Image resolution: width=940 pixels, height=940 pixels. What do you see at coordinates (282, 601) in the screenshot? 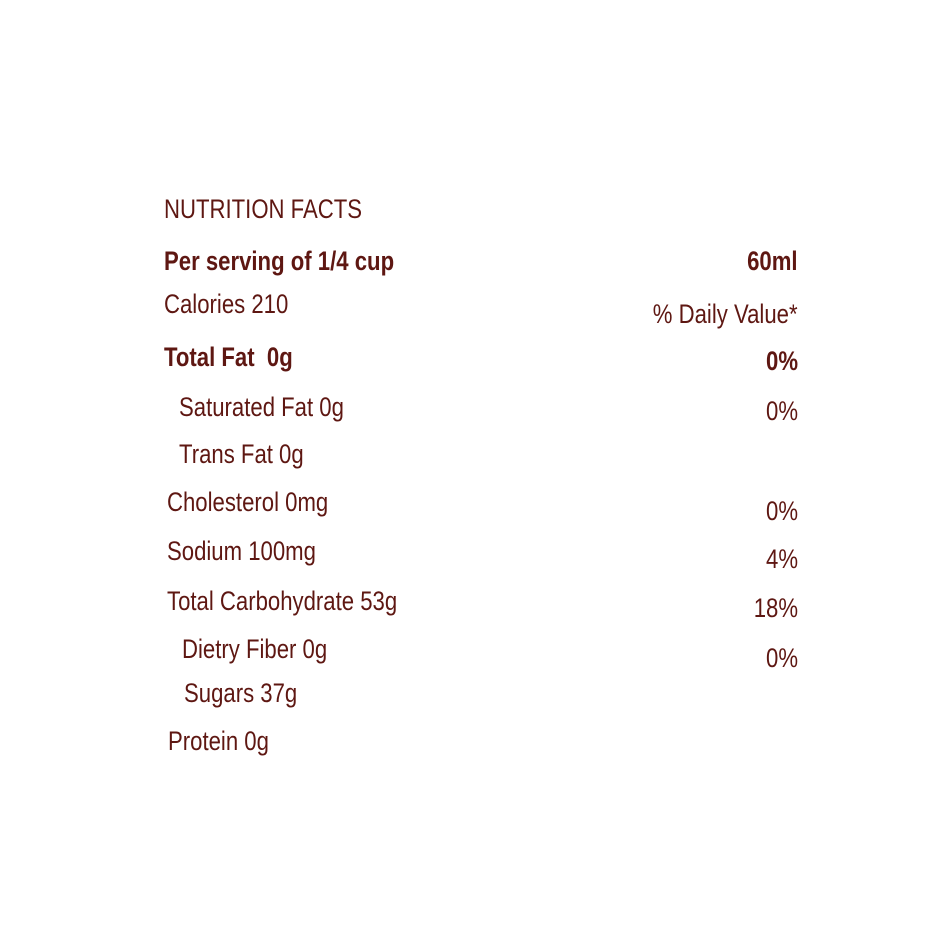
I see `row-label: Total Carbohydrate 53g` at bounding box center [282, 601].